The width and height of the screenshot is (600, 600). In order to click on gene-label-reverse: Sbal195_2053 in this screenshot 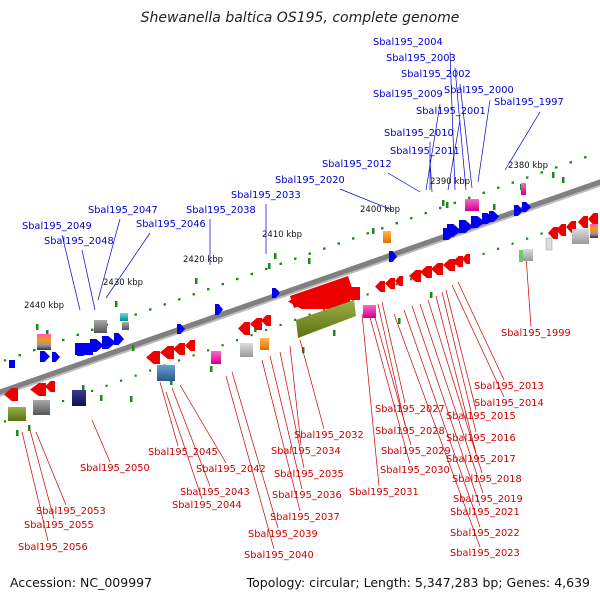, I will do `click(71, 511)`.